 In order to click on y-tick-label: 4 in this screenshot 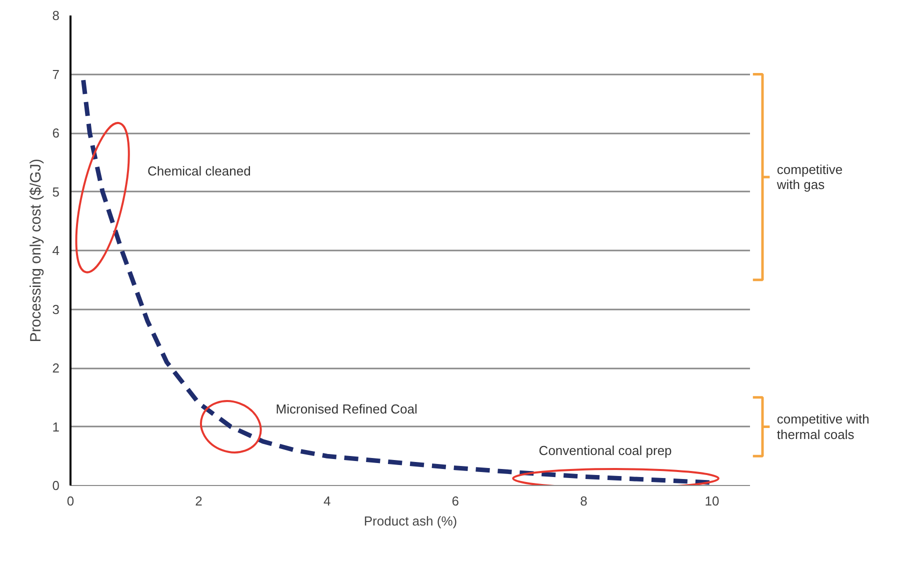, I will do `click(56, 250)`.